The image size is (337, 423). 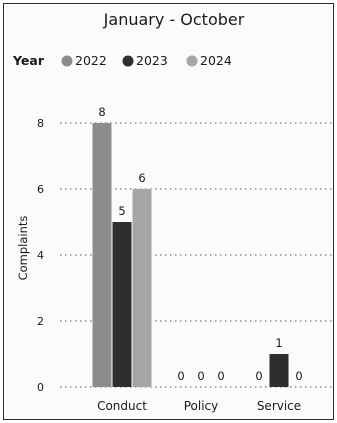 What do you see at coordinates (174, 19) in the screenshot?
I see `chart-title: January - October` at bounding box center [174, 19].